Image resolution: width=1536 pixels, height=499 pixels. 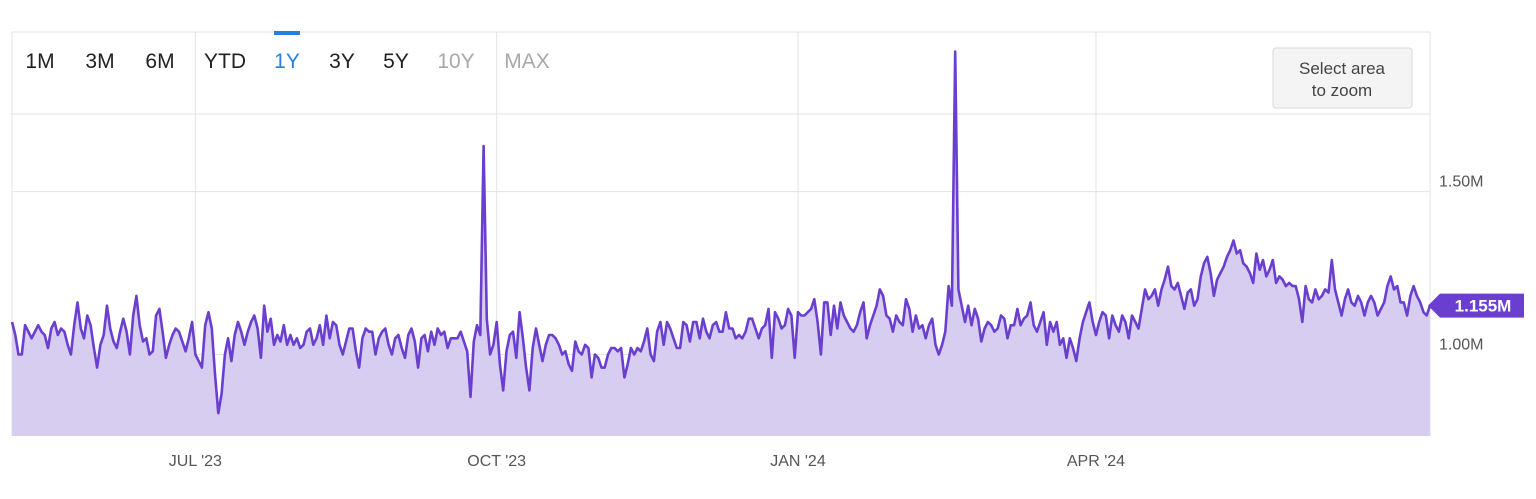 I want to click on last-value-flag: 1.155M, so click(x=1476, y=305).